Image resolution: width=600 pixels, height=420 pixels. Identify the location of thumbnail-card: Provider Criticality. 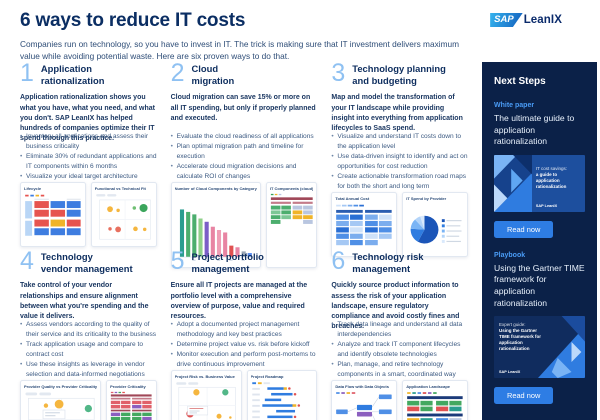
(131, 399).